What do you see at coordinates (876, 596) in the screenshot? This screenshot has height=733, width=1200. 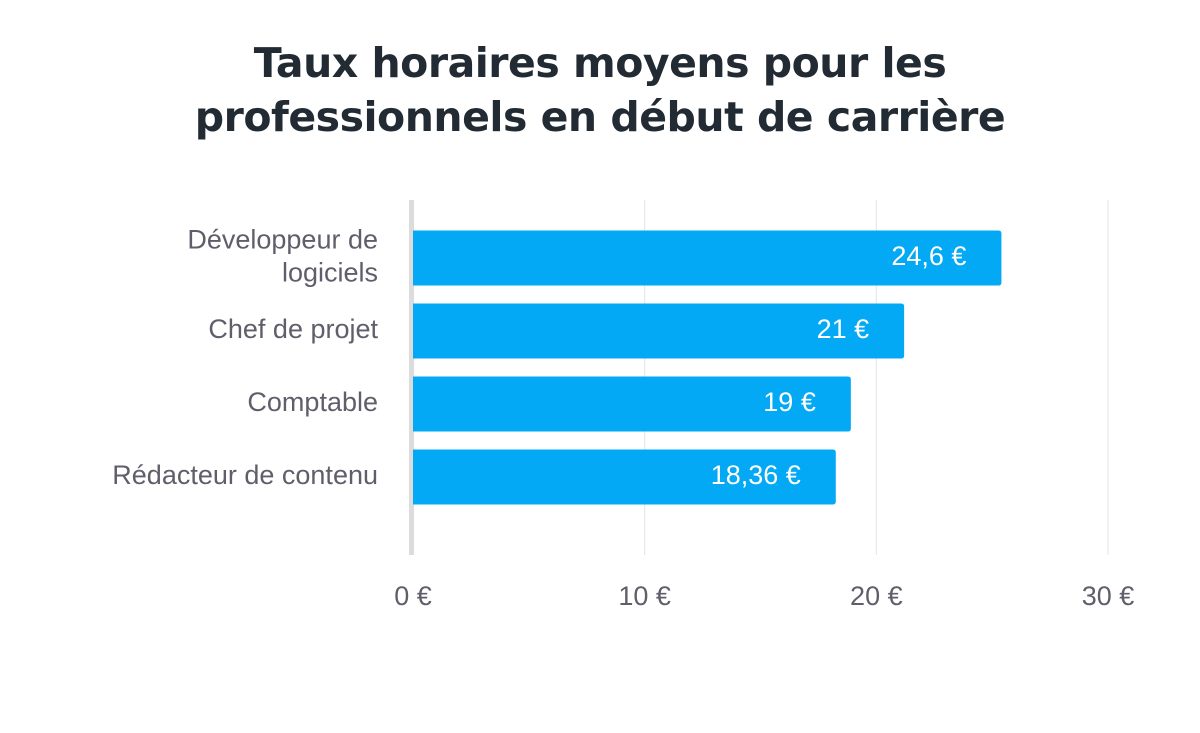 I see `x-tick-label-20: 20 €` at bounding box center [876, 596].